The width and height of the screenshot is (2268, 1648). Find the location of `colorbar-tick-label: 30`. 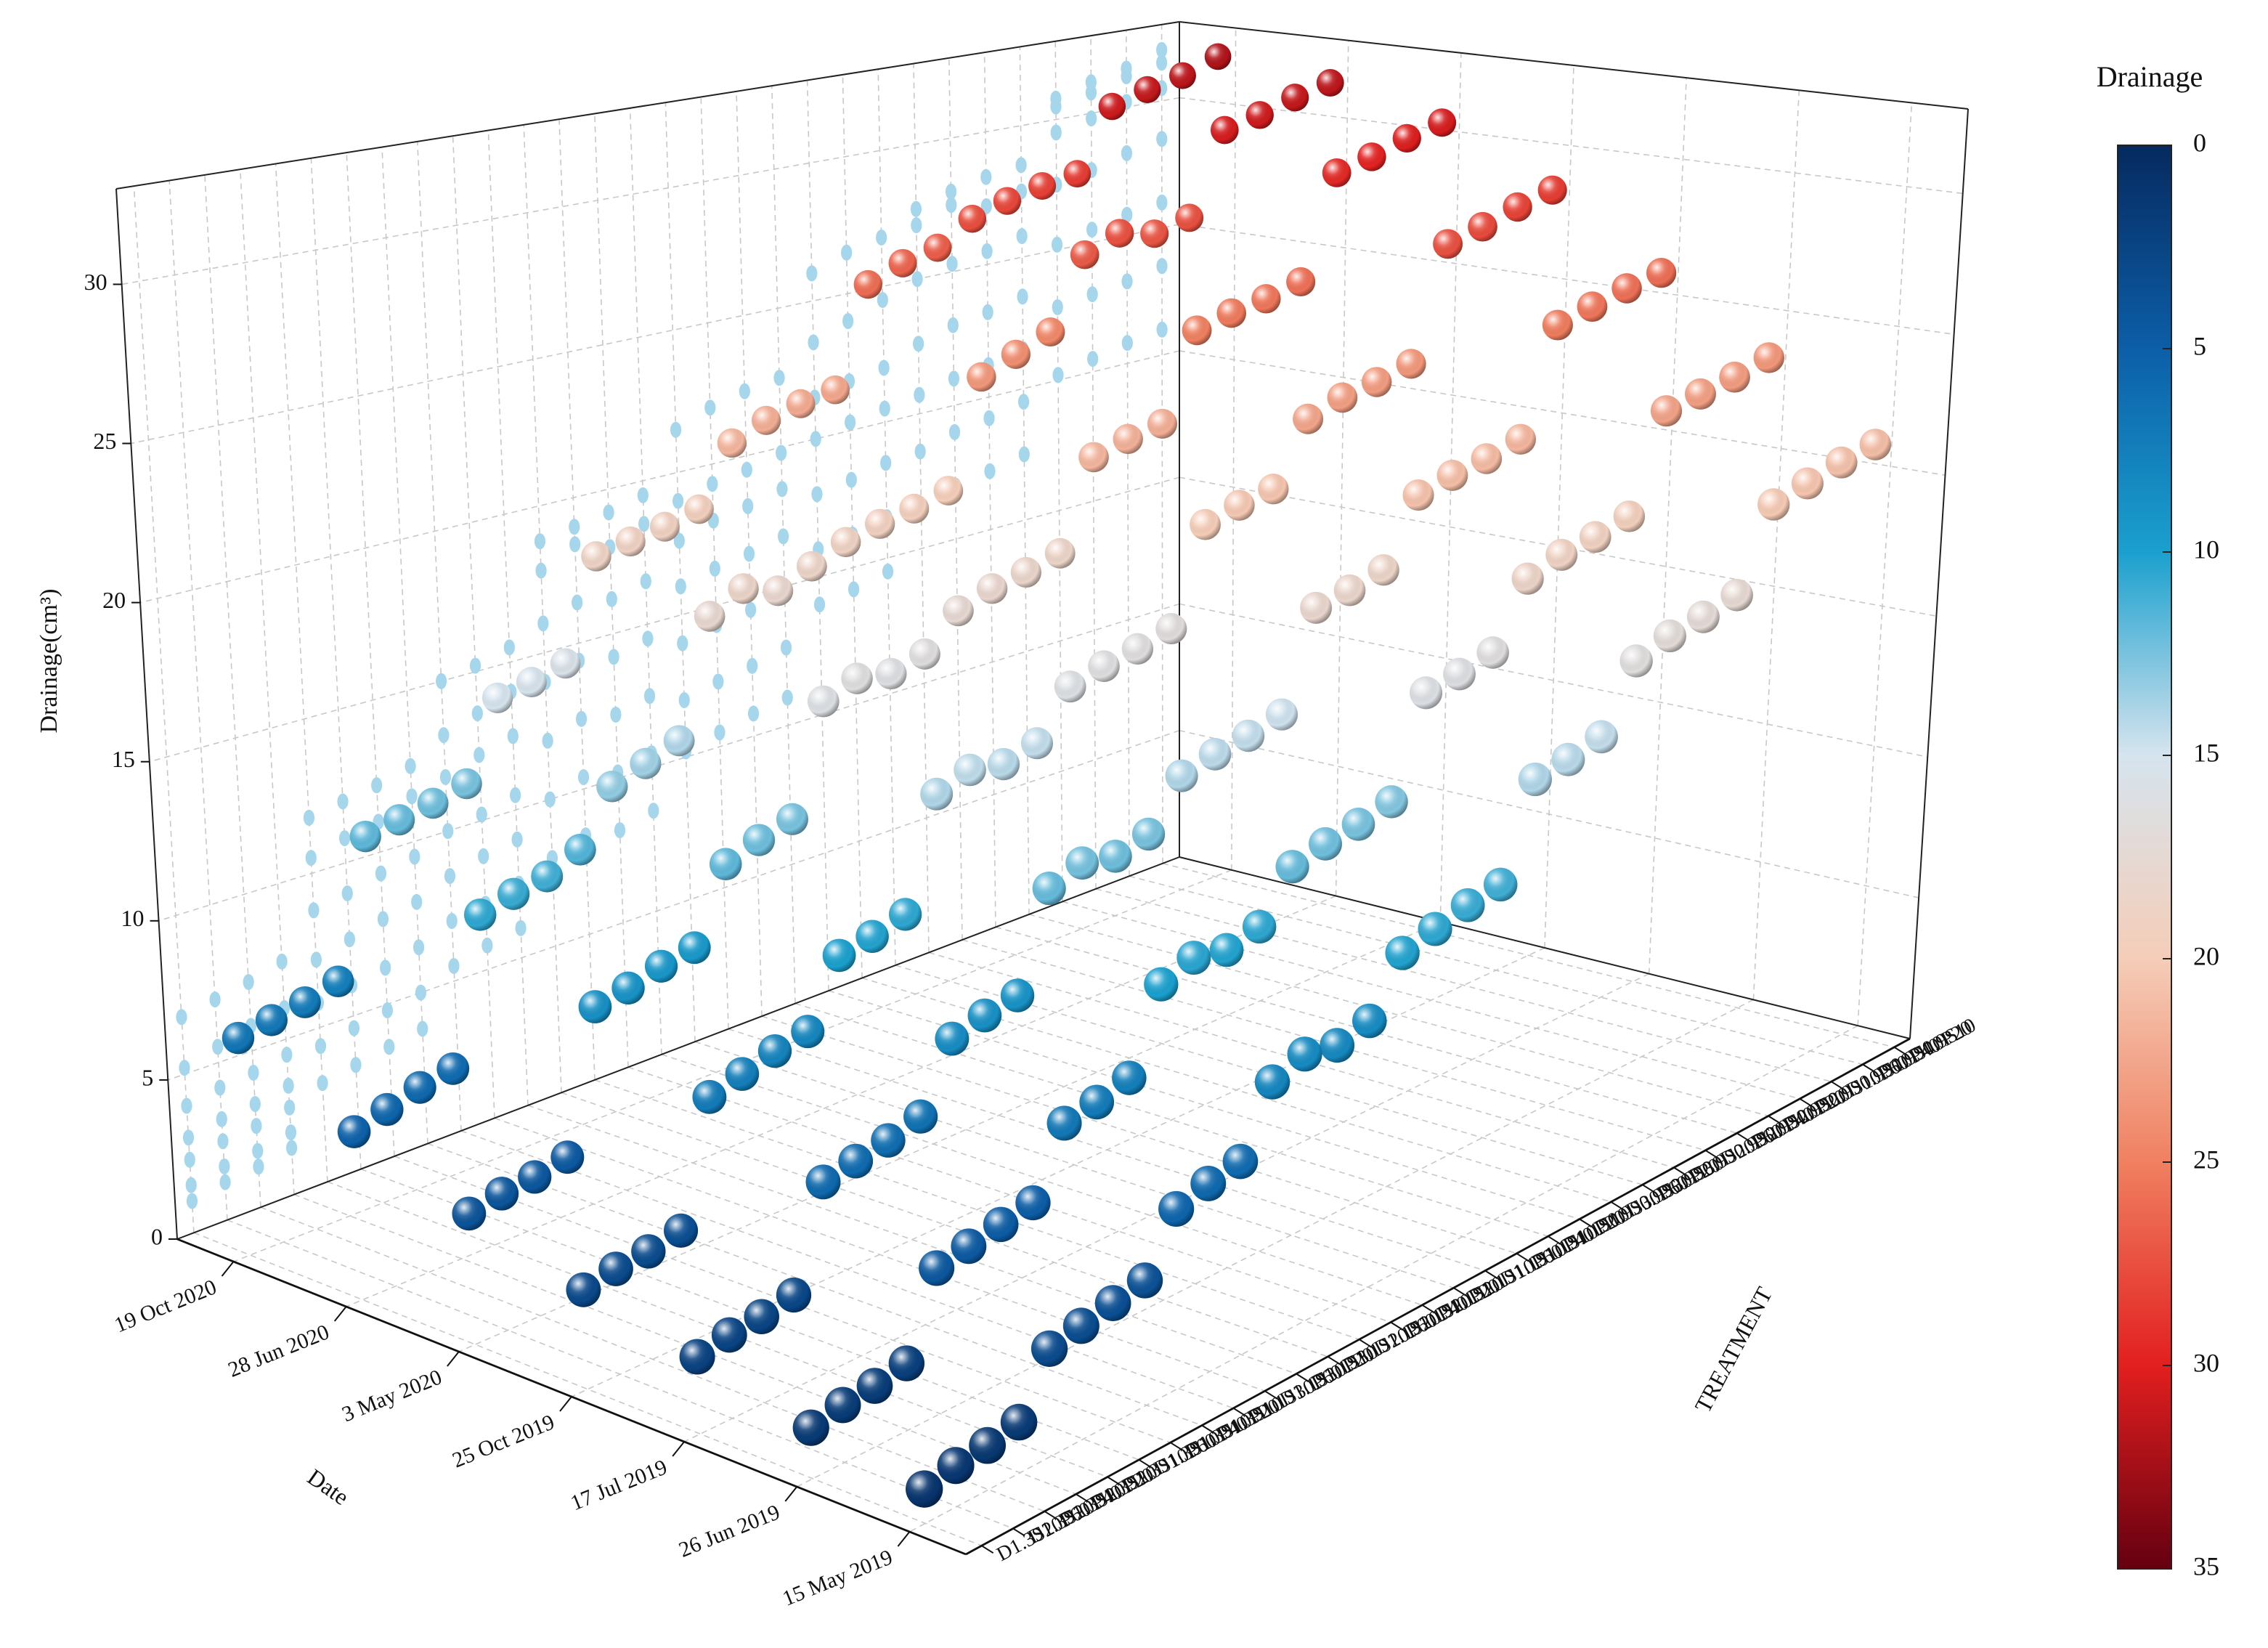

colorbar-tick-label: 30 is located at coordinates (2206, 1362).